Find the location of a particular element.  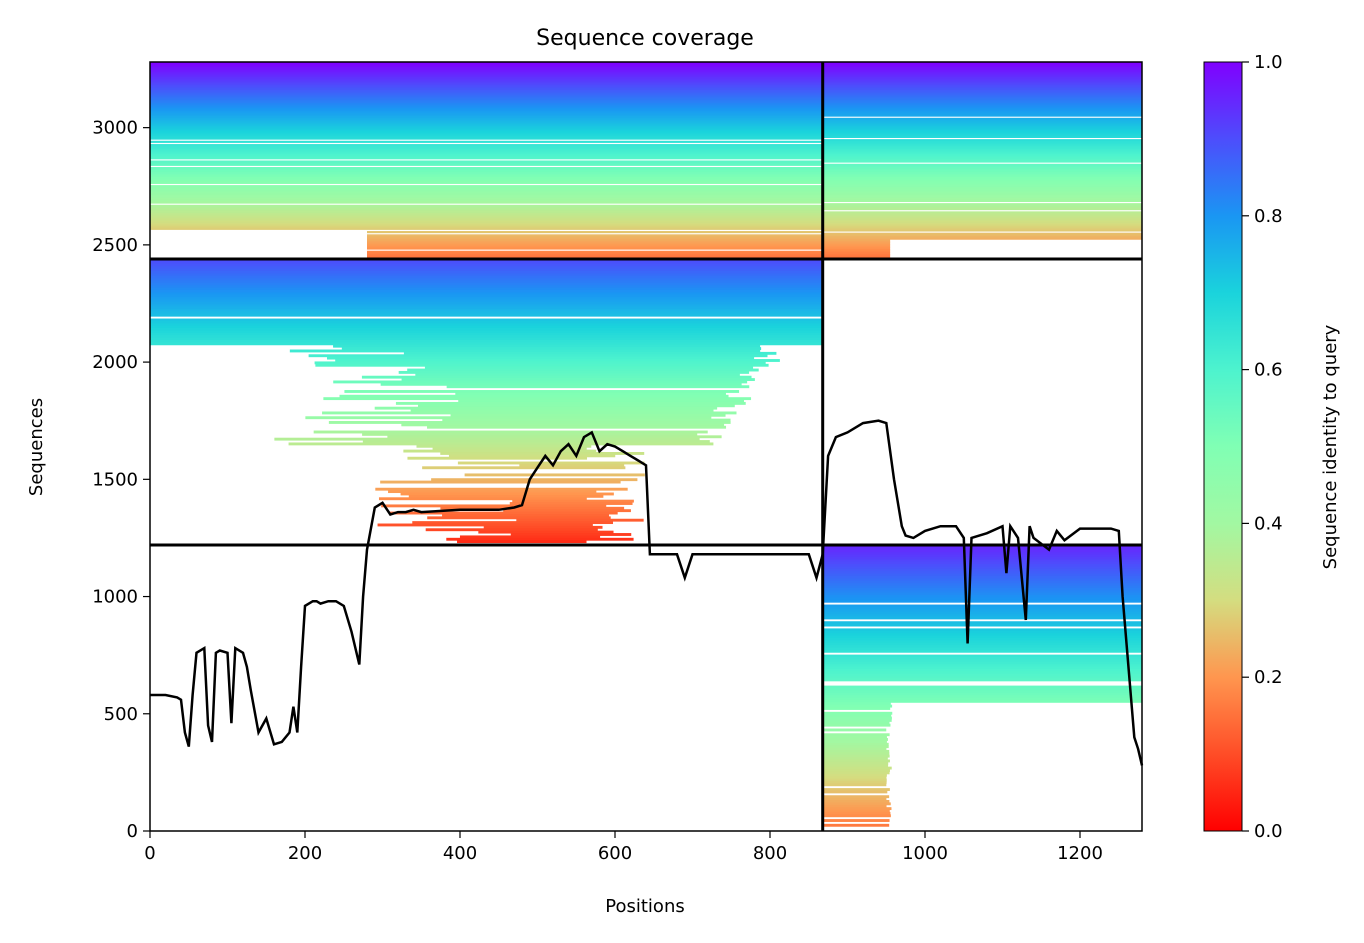

colorbar-tick-label: 0.6 is located at coordinates (1268, 370).